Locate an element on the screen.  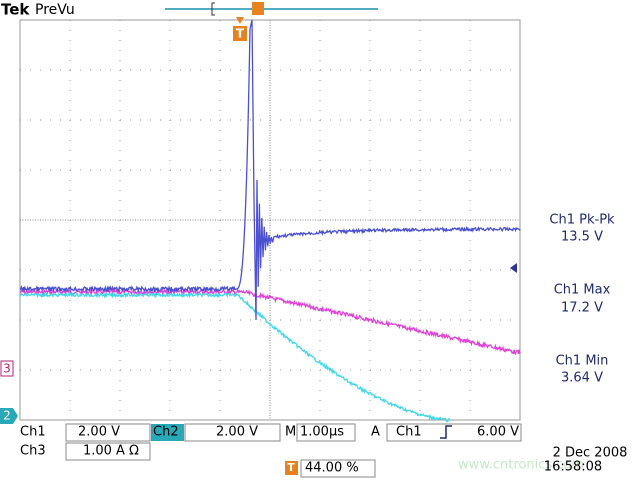
ch3-box is located at coordinates (108, 451).